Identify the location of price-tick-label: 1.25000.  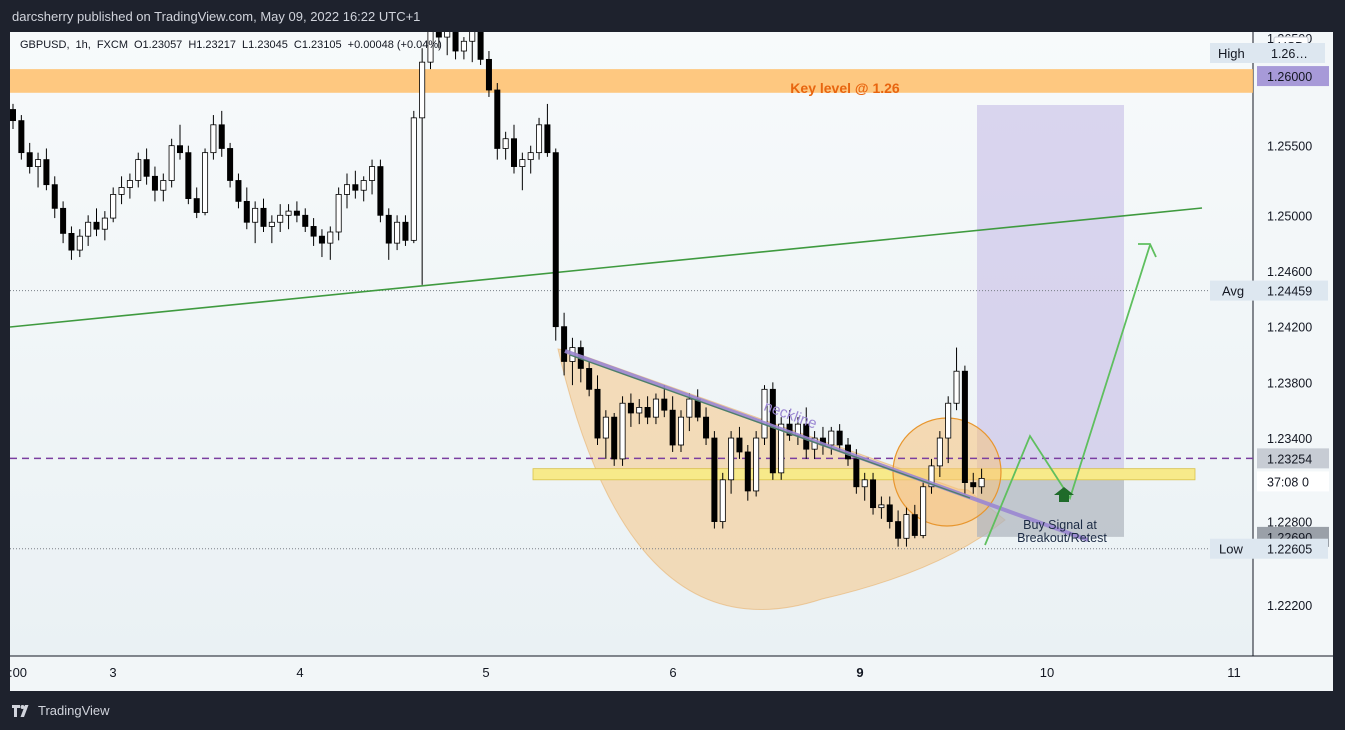
(1289, 216).